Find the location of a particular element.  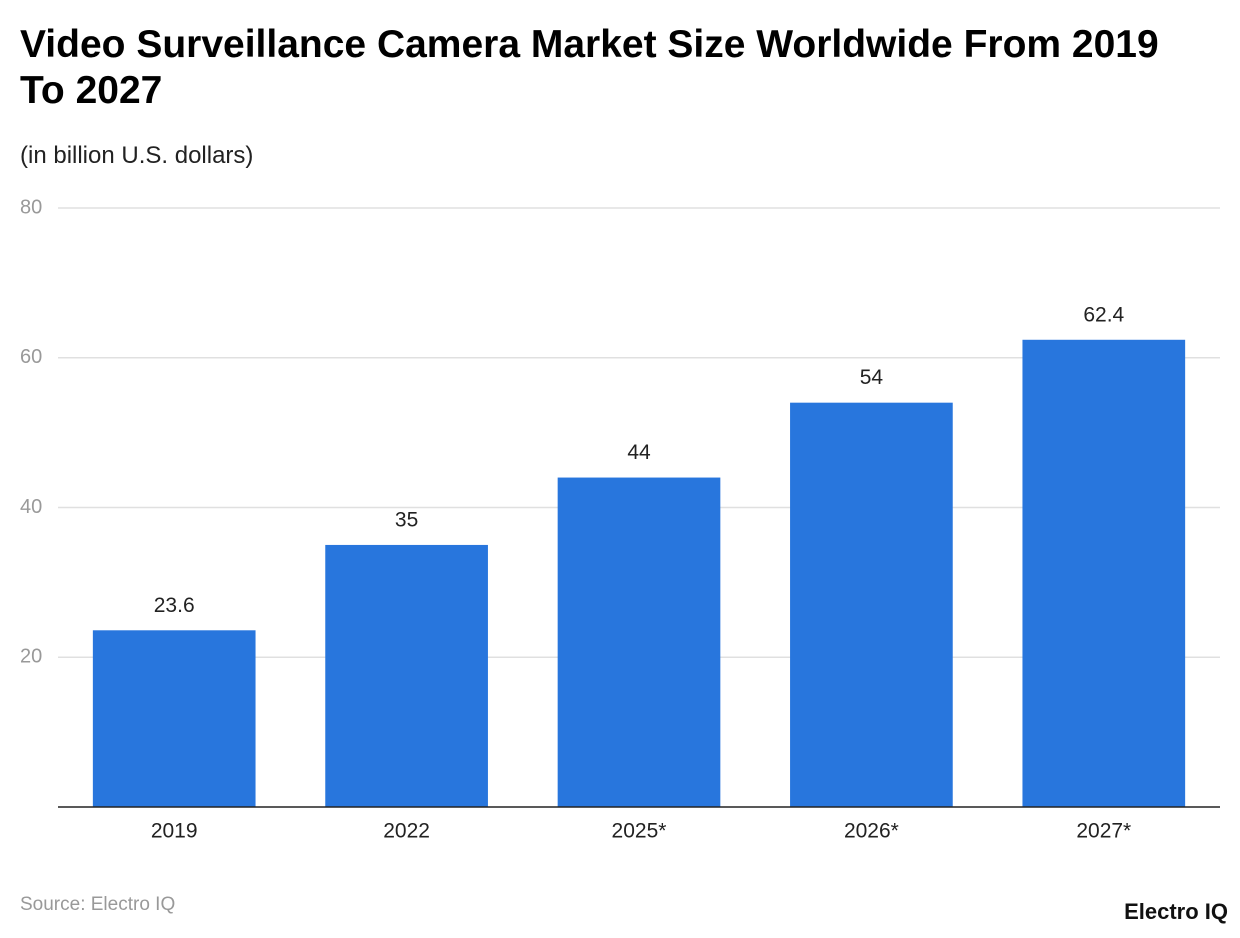

y-tick-label: 80 is located at coordinates (31, 207).